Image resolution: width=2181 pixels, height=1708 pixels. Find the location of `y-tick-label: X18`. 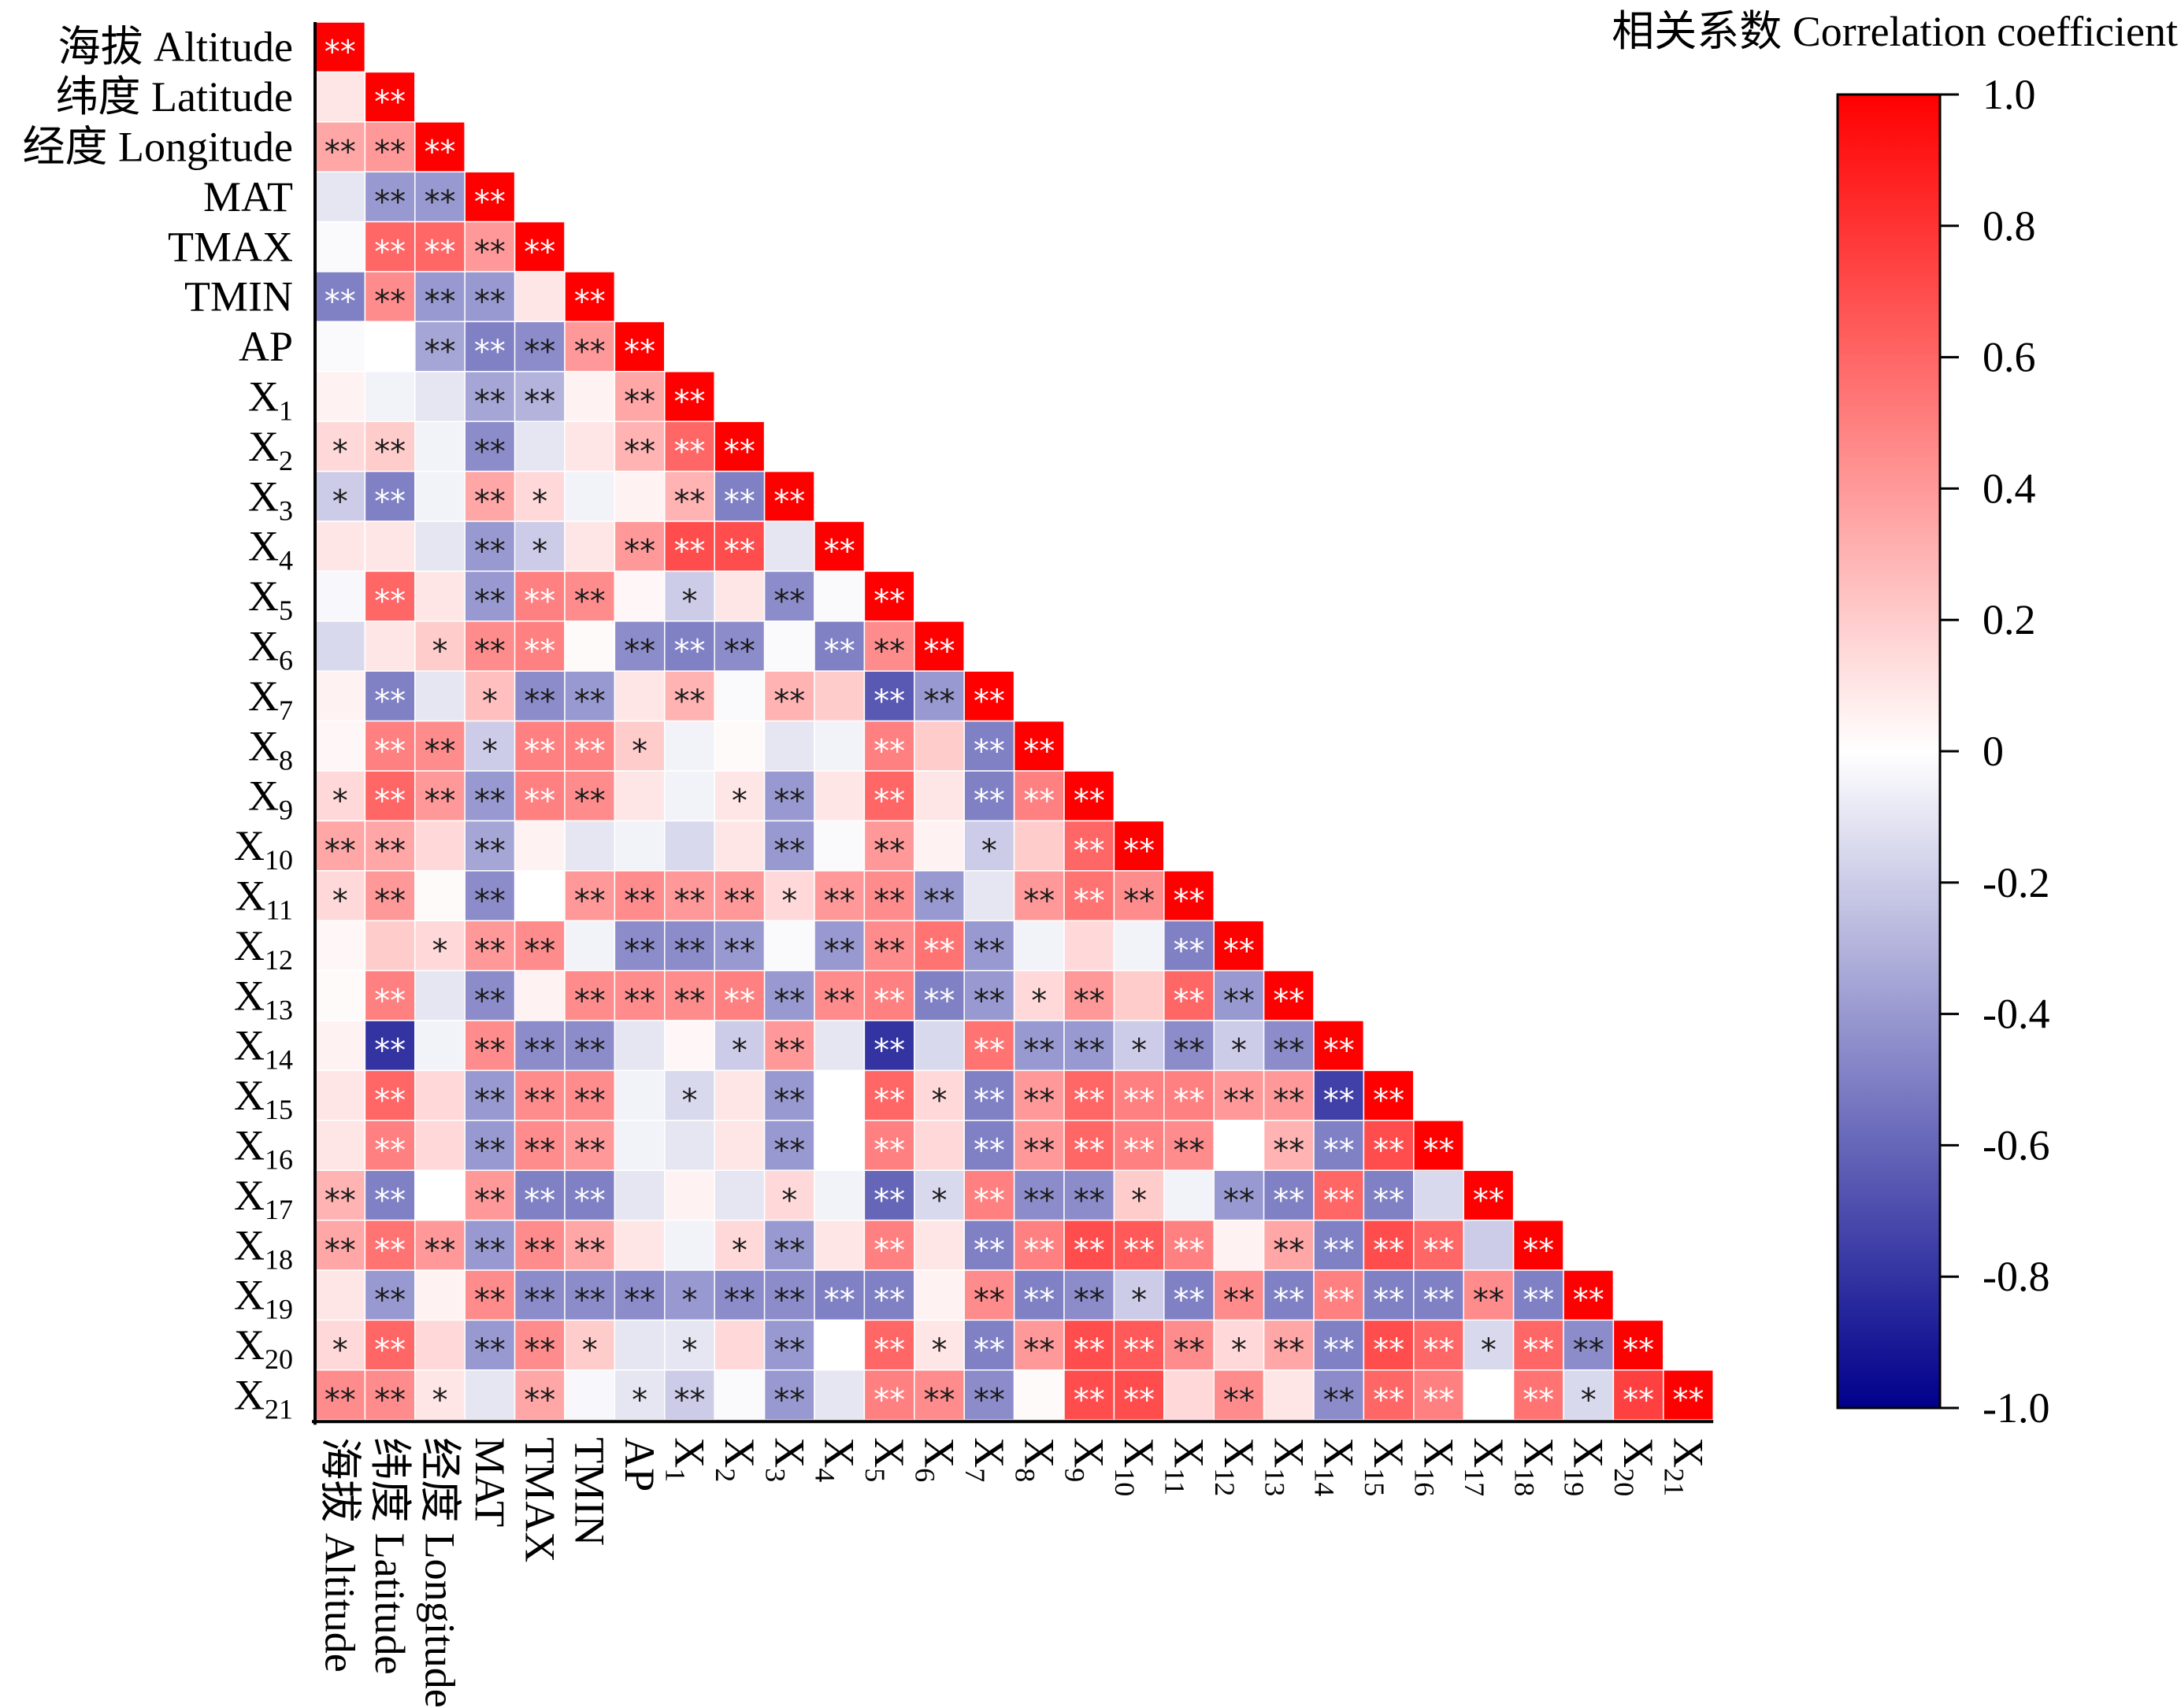

y-tick-label: X18 is located at coordinates (263, 1248).